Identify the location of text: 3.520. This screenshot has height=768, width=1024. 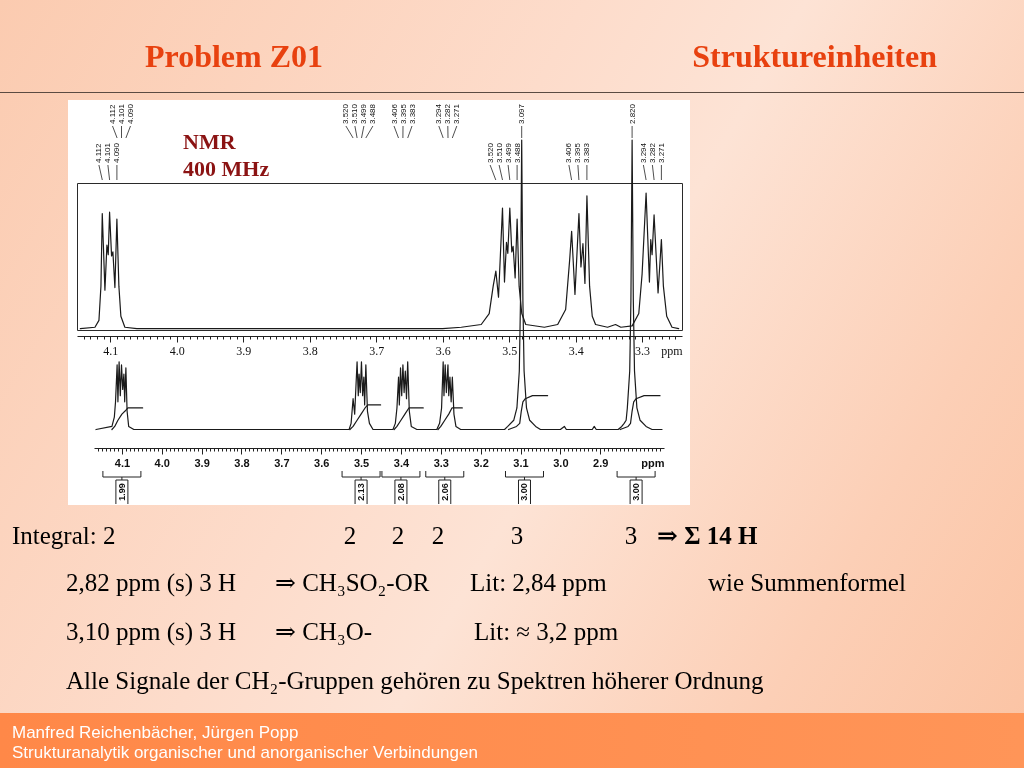
(346, 113).